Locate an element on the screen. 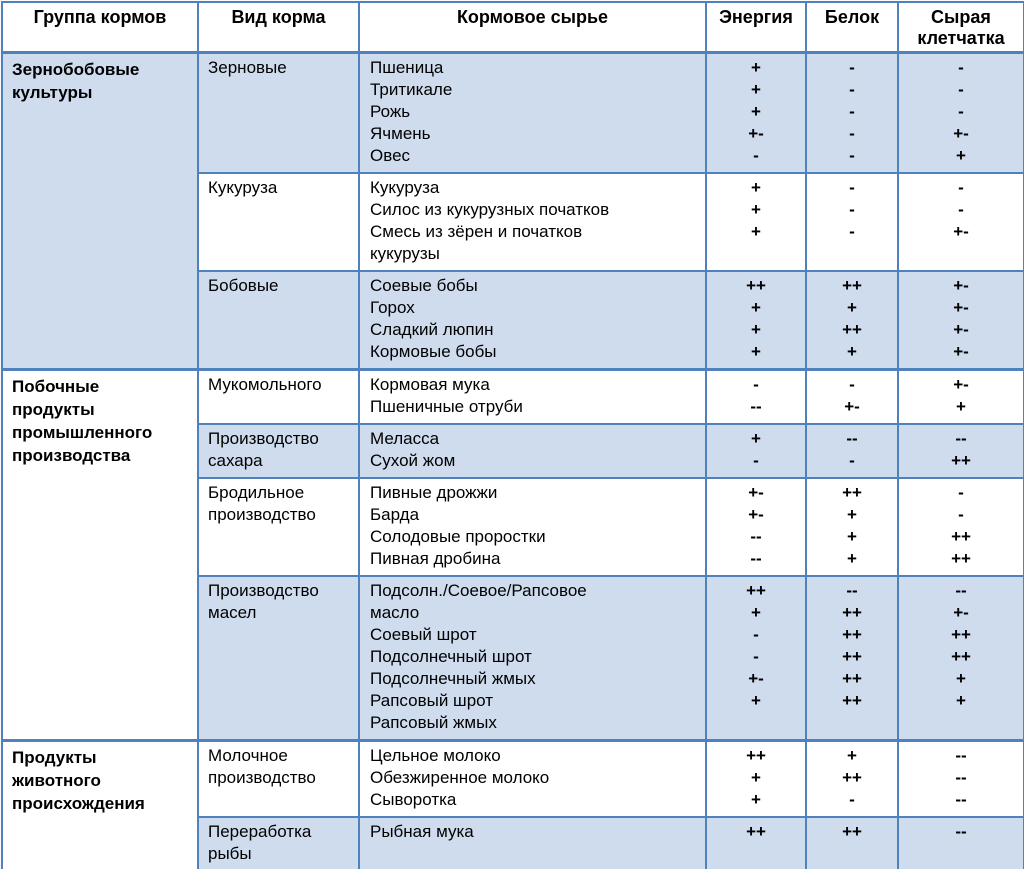  energy-column-cell: + + + is located at coordinates (756, 222).